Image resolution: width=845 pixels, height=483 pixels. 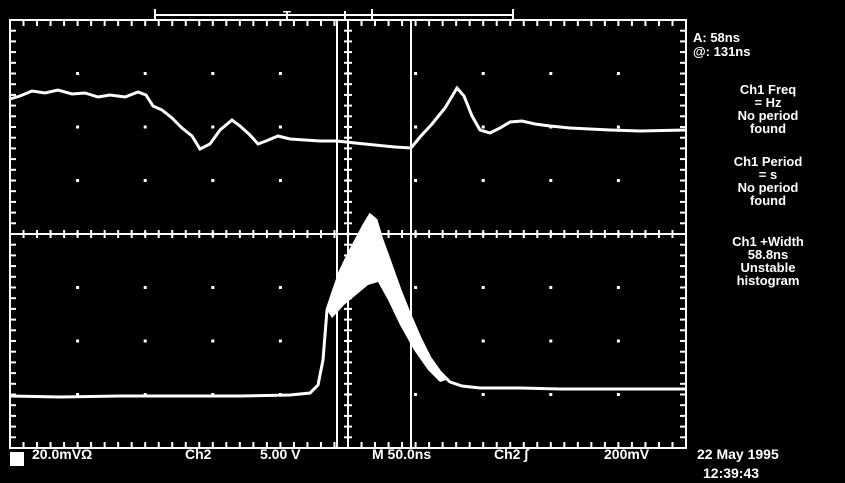 What do you see at coordinates (511, 454) in the screenshot?
I see `trigger-source: Ch2 ∫` at bounding box center [511, 454].